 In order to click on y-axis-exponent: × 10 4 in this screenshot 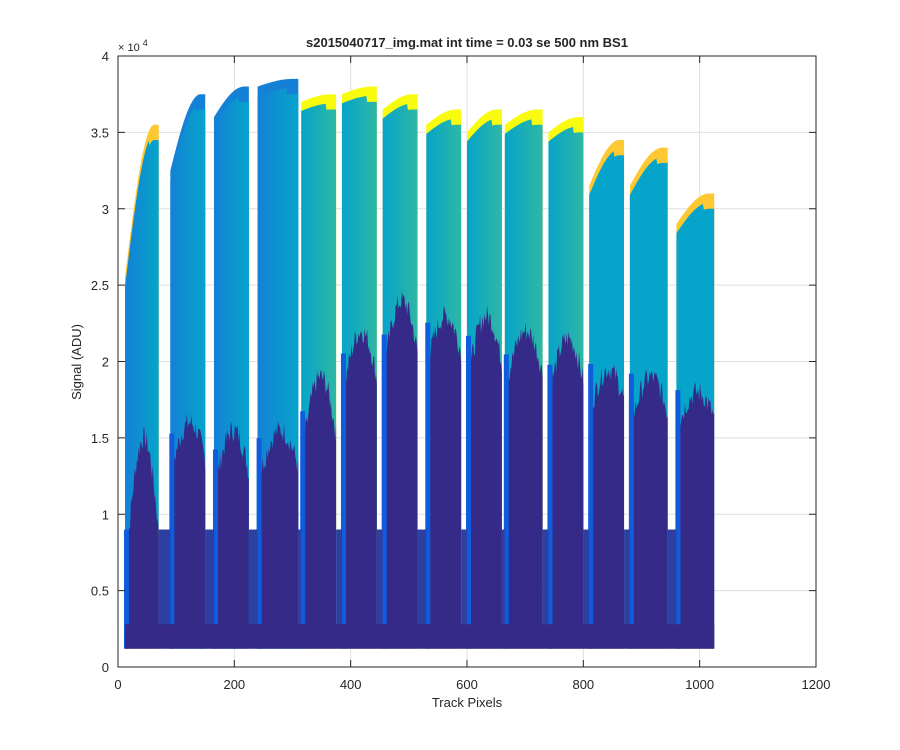, I will do `click(133, 46)`.